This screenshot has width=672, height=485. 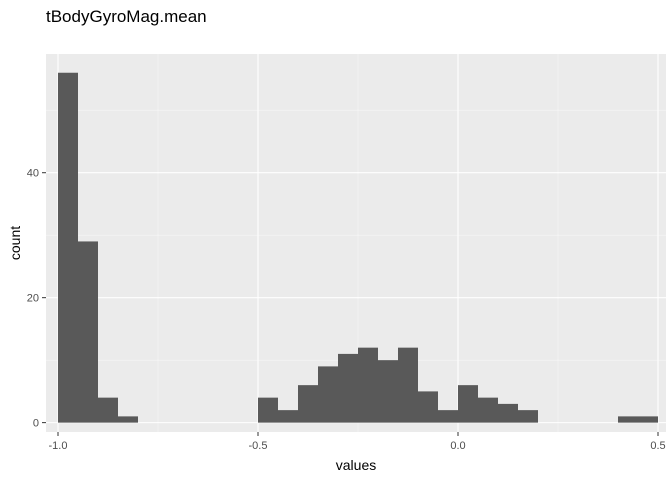 I want to click on y-axis-title: count, so click(x=15, y=243).